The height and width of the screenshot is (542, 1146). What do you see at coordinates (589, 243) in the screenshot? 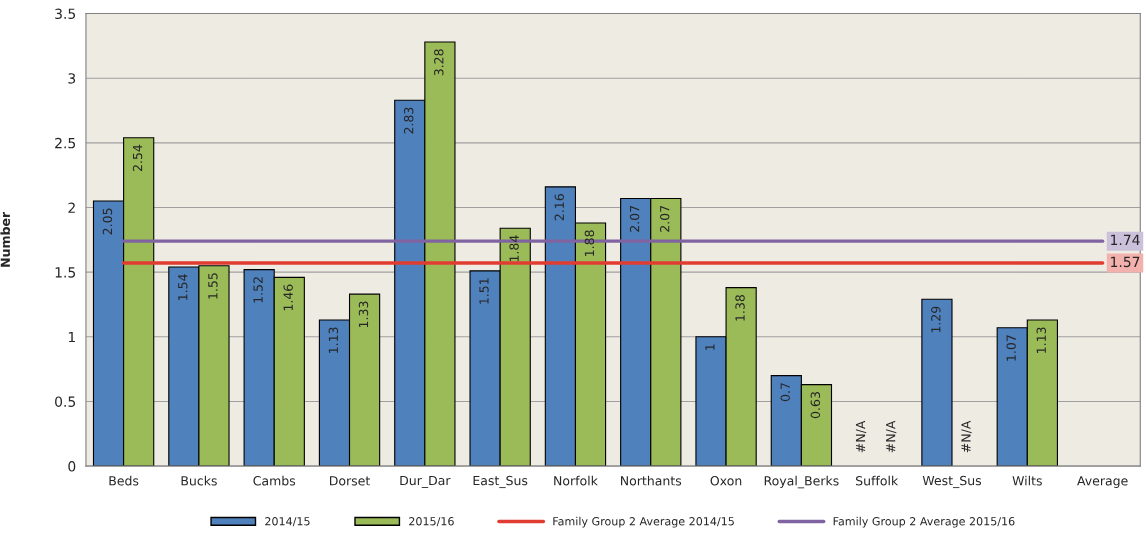
I see `data-label: 1.88` at bounding box center [589, 243].